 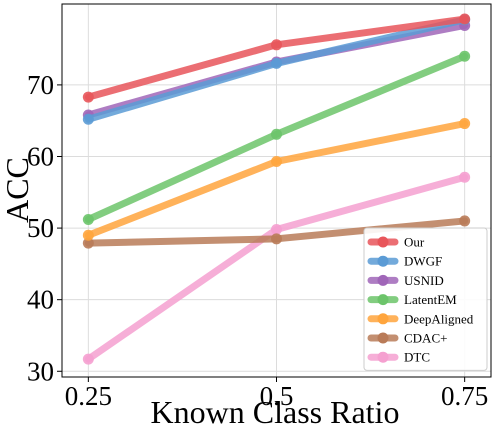 I want to click on x-tick-label: 0.25, so click(x=88, y=396).